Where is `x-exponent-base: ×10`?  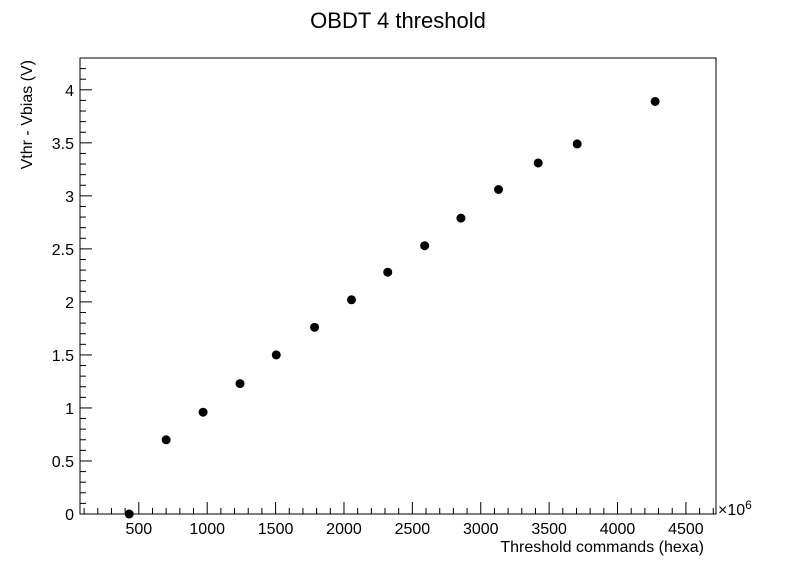
x-exponent-base: ×10 is located at coordinates (731, 510).